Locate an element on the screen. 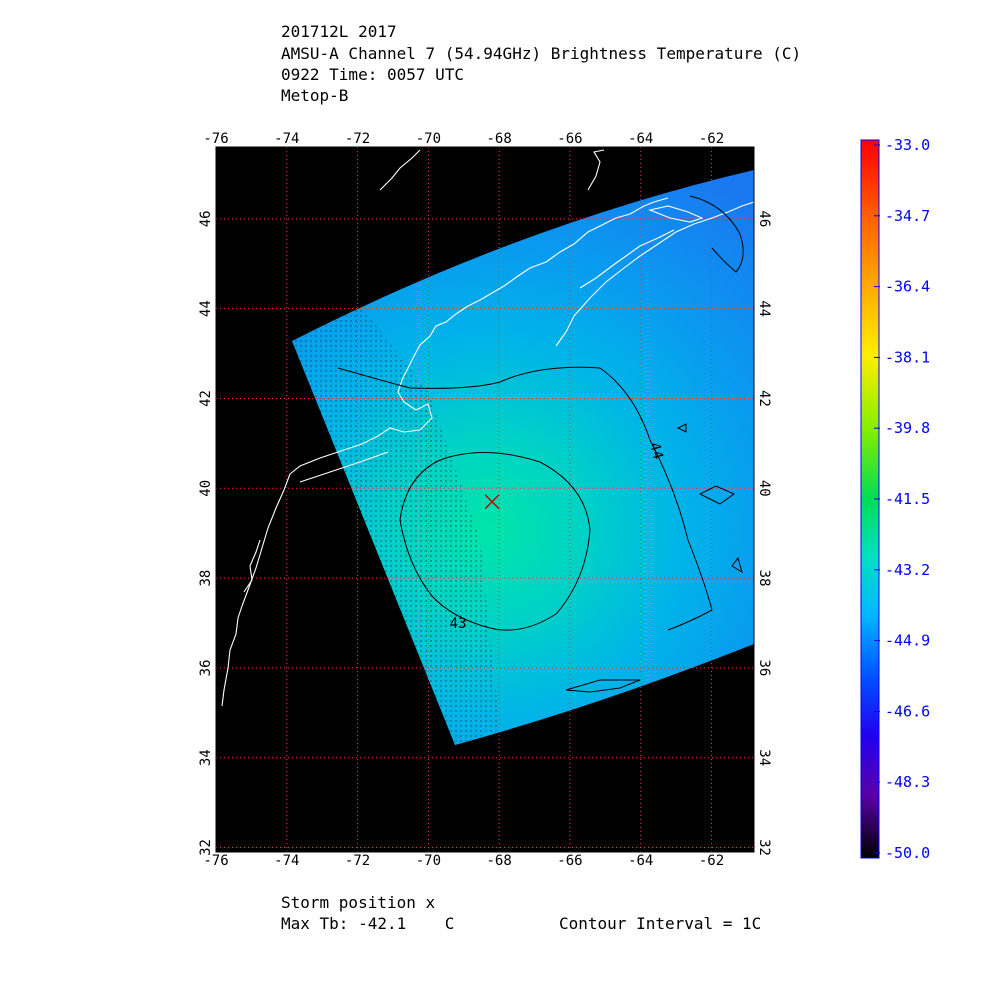  coastline-chesapeake is located at coordinates (252, 566).